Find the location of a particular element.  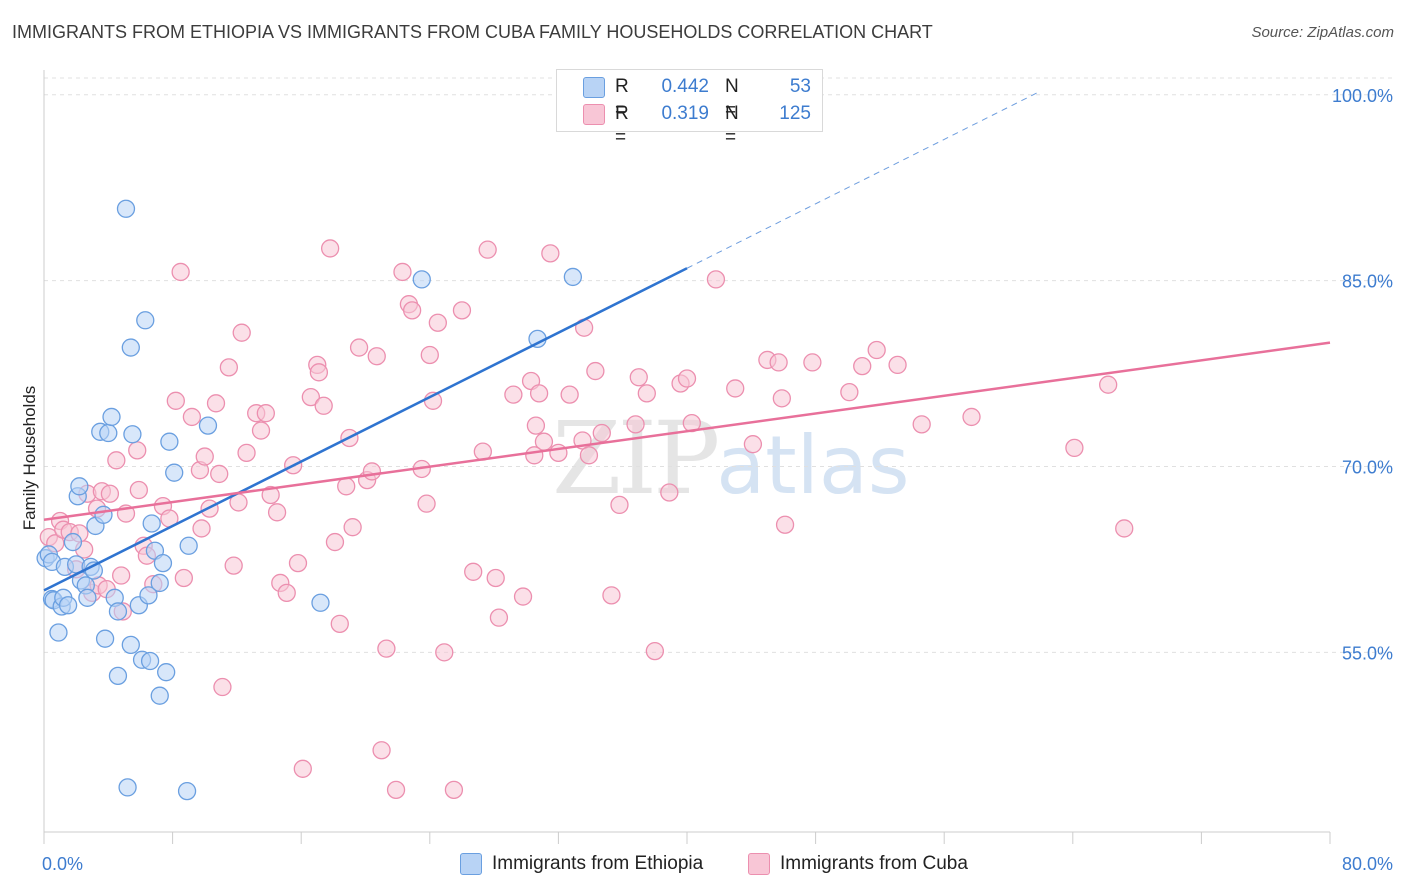

watermark-atlas: atlas is located at coordinates (813, 465).